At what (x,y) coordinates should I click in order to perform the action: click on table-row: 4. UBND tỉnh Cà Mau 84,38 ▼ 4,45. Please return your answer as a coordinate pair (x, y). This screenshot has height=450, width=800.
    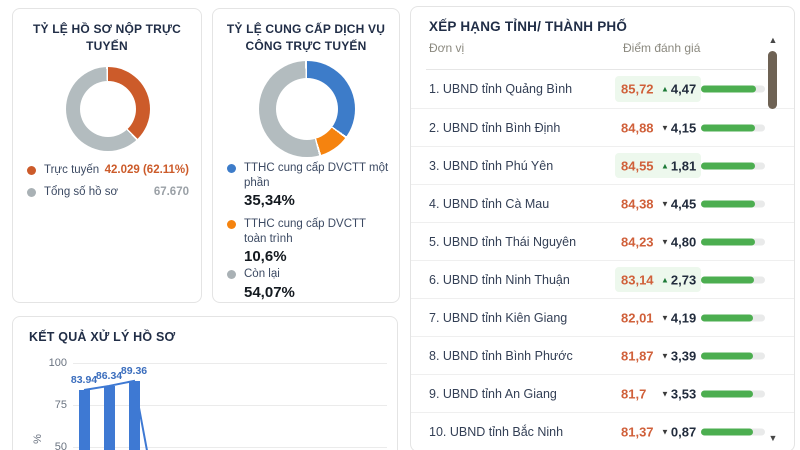
    Looking at the image, I should click on (602, 203).